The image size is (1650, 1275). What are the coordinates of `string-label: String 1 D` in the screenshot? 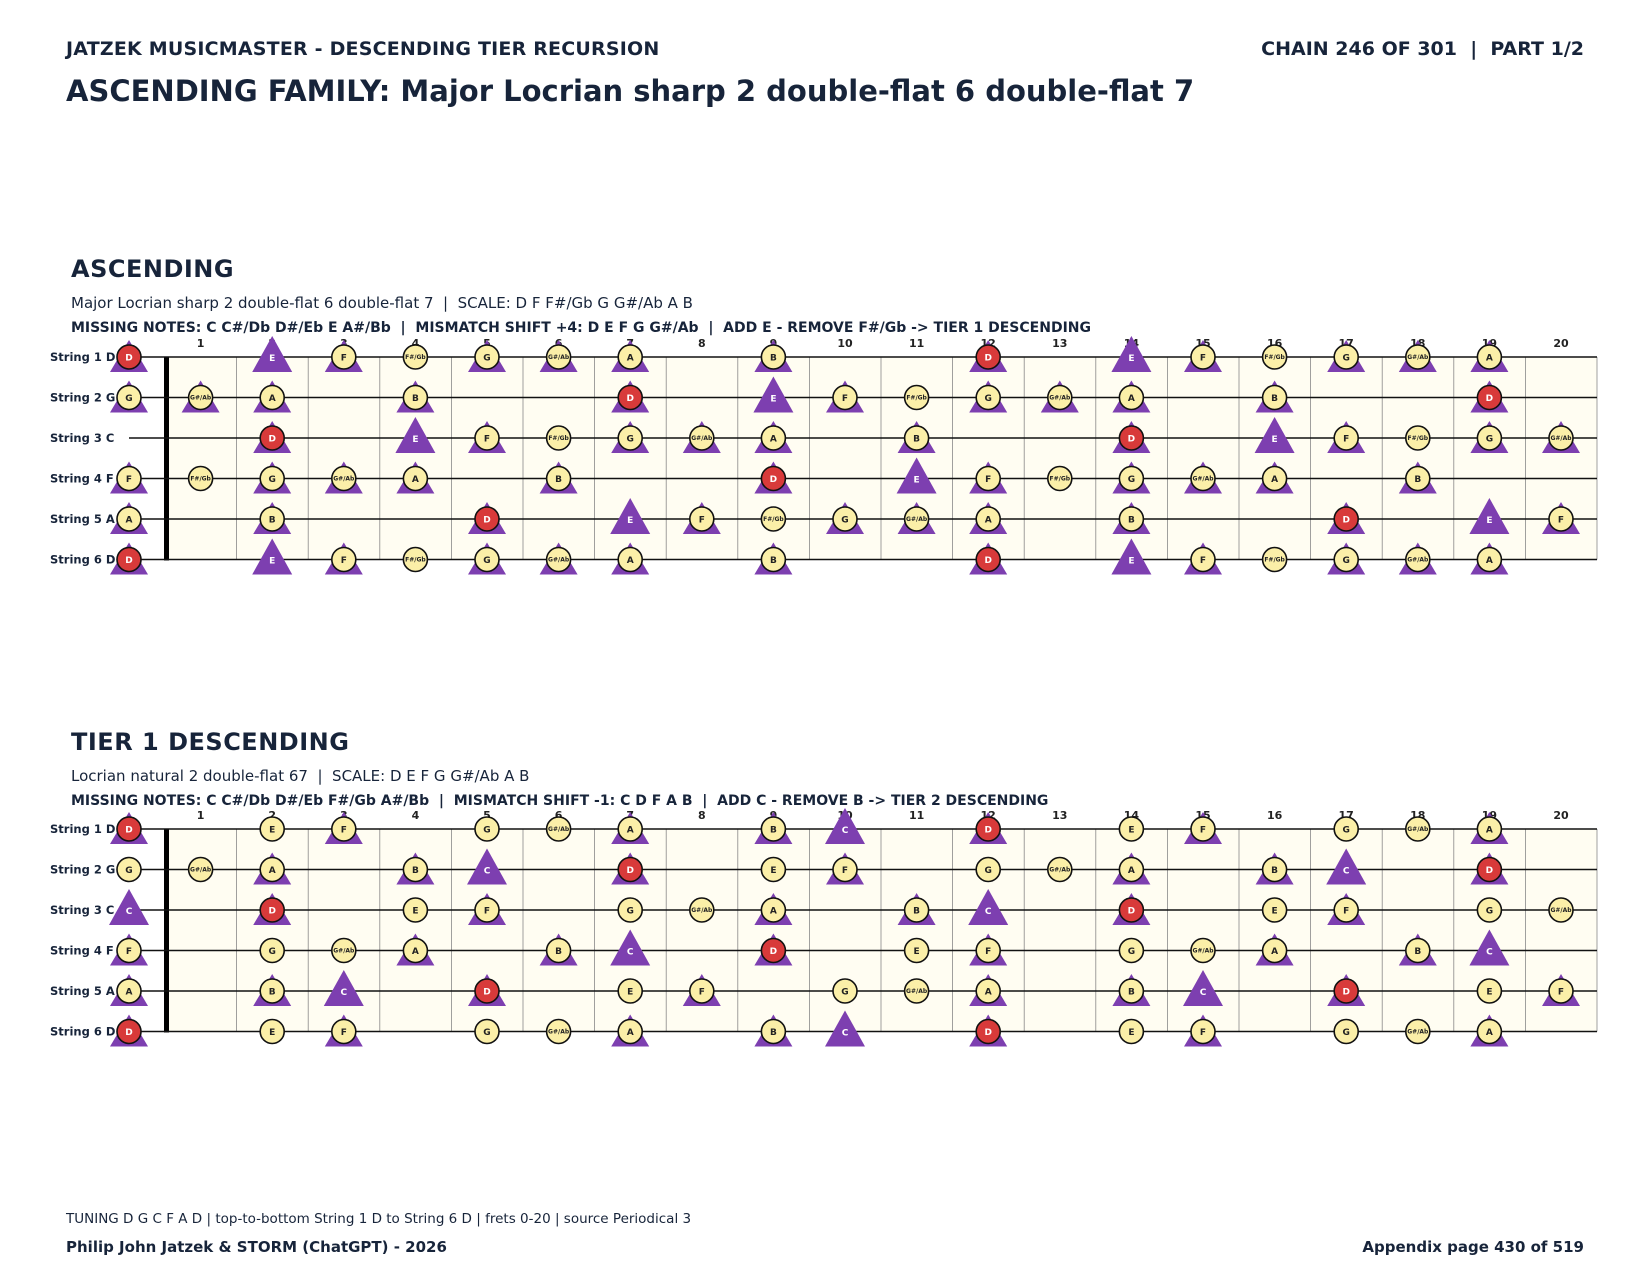 It's located at (82, 357).